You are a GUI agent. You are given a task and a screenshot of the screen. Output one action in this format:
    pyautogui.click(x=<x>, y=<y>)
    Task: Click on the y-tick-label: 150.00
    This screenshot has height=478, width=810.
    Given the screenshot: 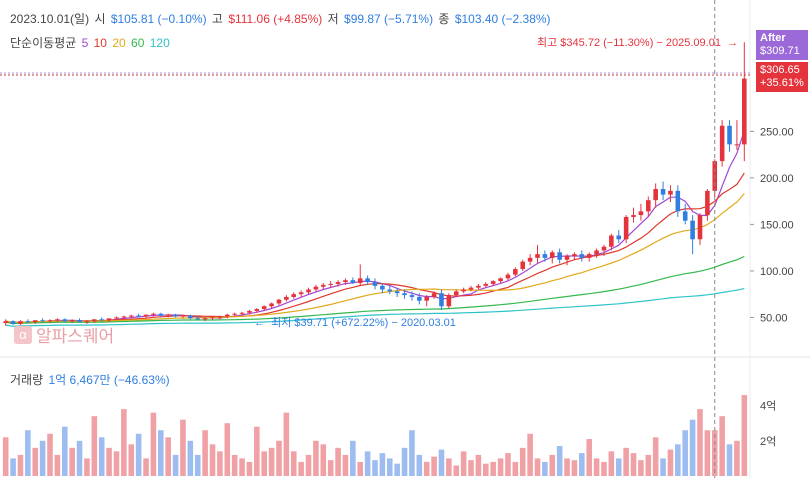 What is the action you would take?
    pyautogui.click(x=777, y=225)
    